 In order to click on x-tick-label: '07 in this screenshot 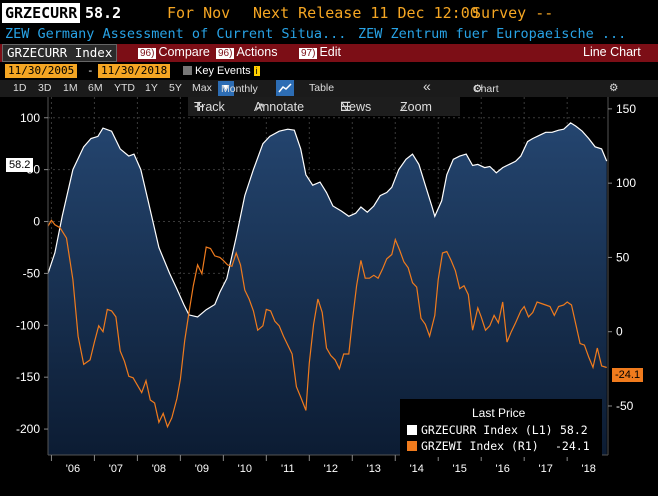, I will do `click(116, 469)`.